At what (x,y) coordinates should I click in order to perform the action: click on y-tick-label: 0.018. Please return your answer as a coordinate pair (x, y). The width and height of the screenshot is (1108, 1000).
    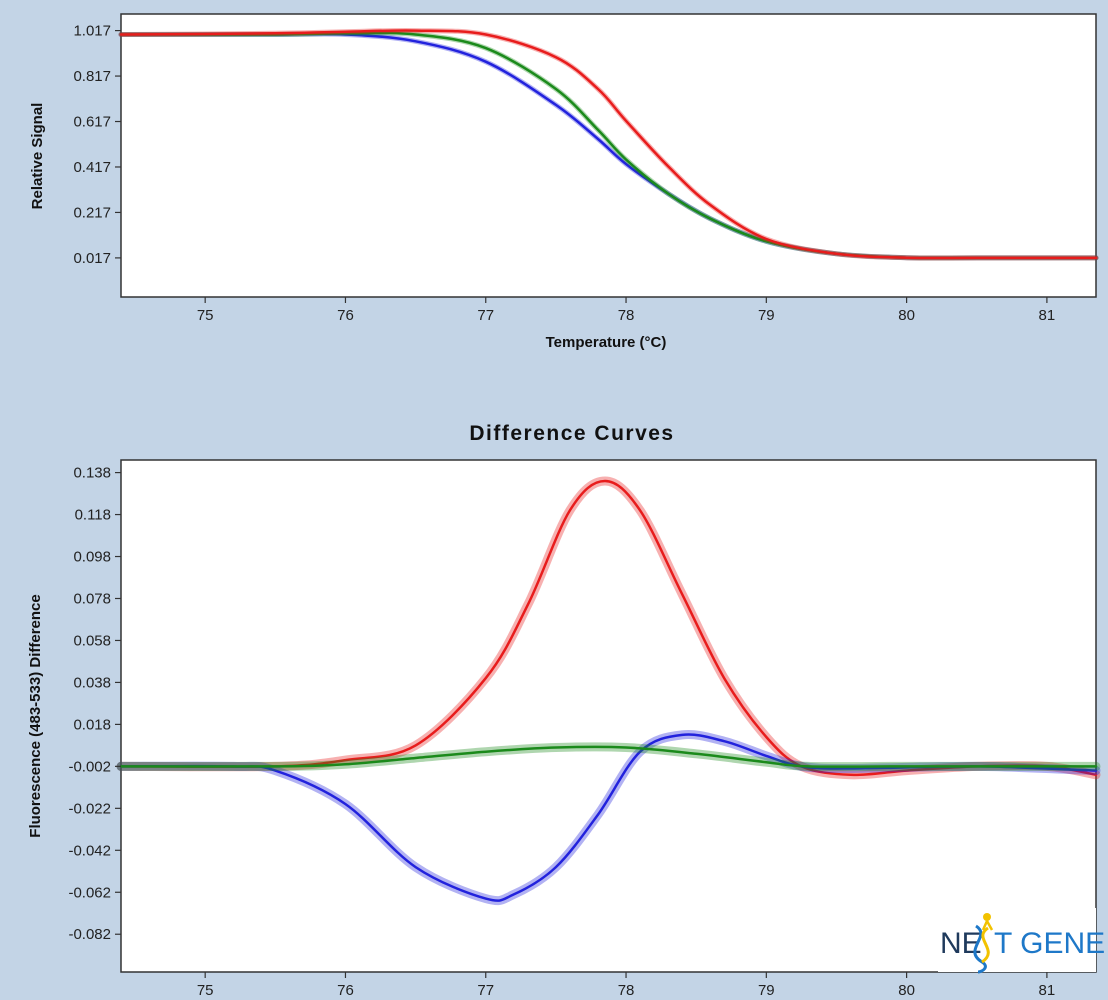
    Looking at the image, I should click on (92, 724).